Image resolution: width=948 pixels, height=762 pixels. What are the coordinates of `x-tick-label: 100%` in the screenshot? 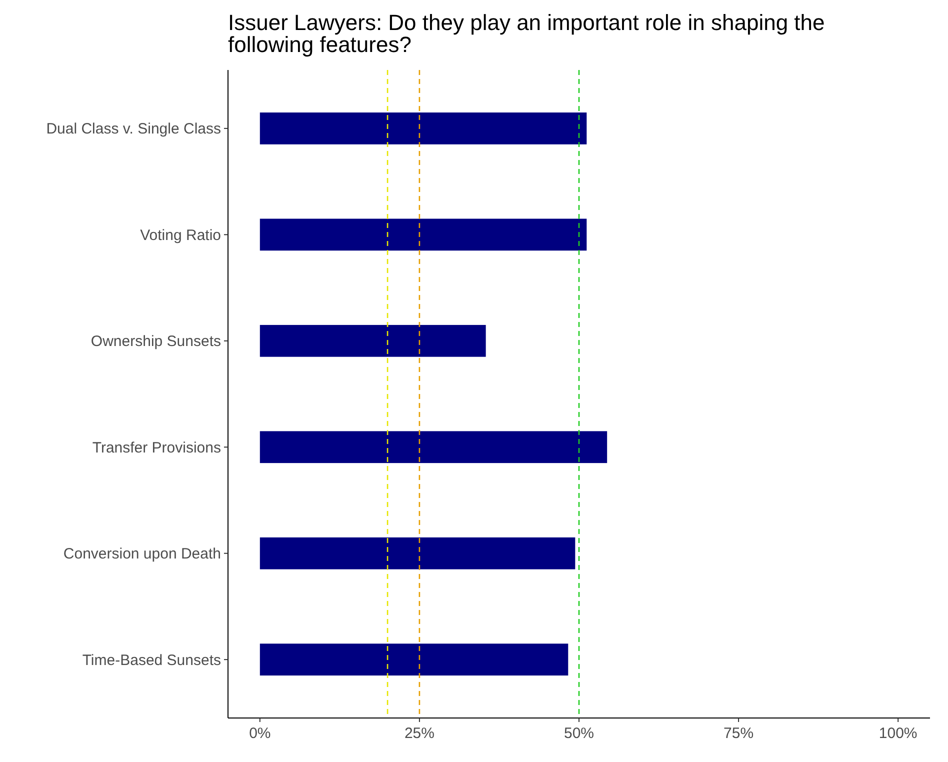 It's located at (898, 733).